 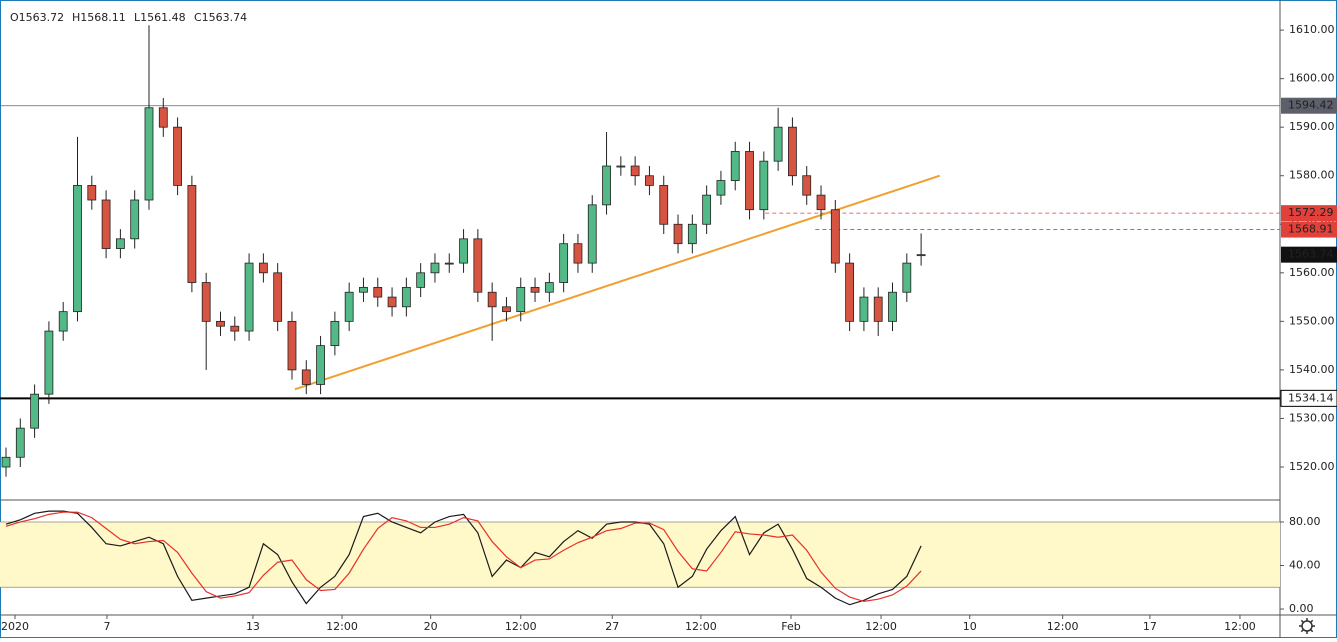 I want to click on ohlc-header: O1563.72 H1568.11 L1561.48 C1563.74, so click(x=128, y=17).